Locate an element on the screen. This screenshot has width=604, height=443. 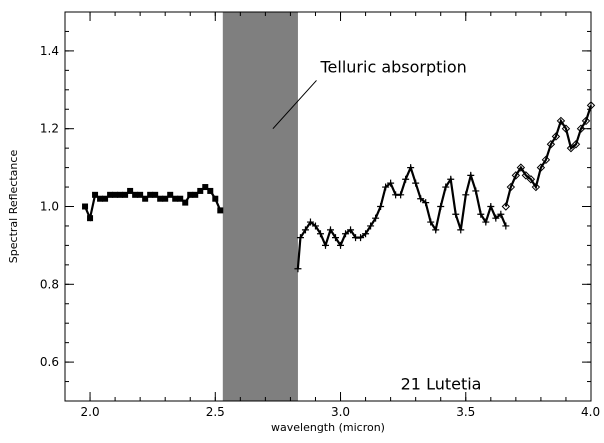
telluric-absorption-band is located at coordinates (260, 206).